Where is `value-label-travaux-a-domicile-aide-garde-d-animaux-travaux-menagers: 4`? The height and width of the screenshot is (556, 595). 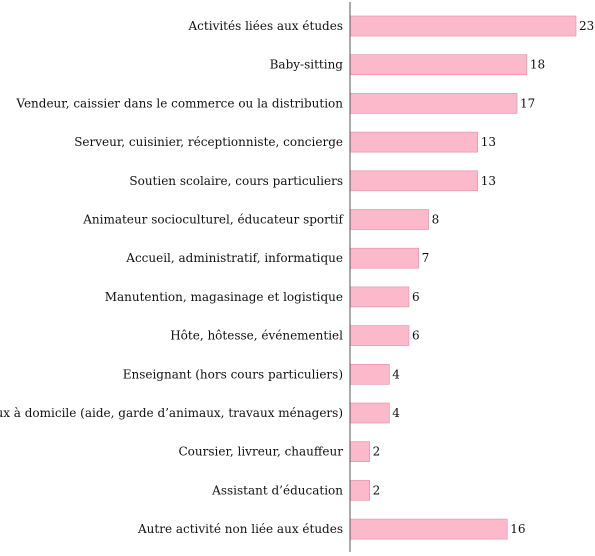
value-label-travaux-a-domicile-aide-garde-d-animaux-travaux-menagers: 4 is located at coordinates (396, 413).